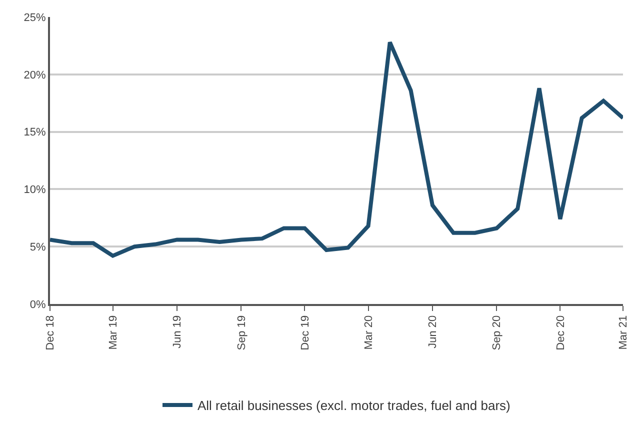 The width and height of the screenshot is (643, 432). What do you see at coordinates (178, 331) in the screenshot?
I see `x-tick-label: Jun 19` at bounding box center [178, 331].